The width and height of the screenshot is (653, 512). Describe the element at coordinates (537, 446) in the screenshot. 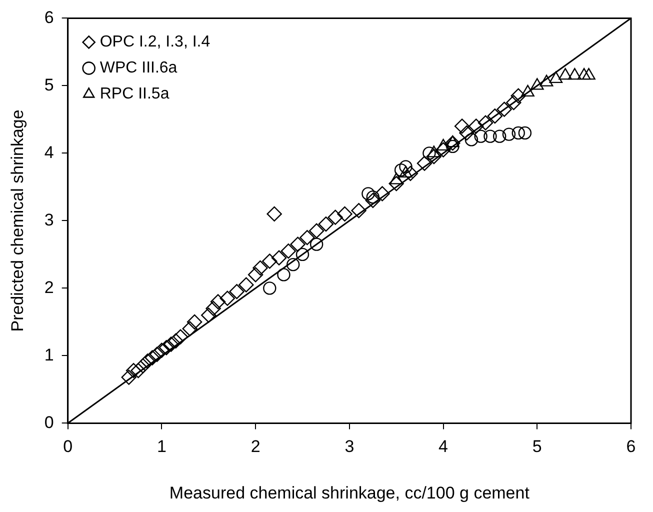

I see `x-tick-label: 5` at that location.